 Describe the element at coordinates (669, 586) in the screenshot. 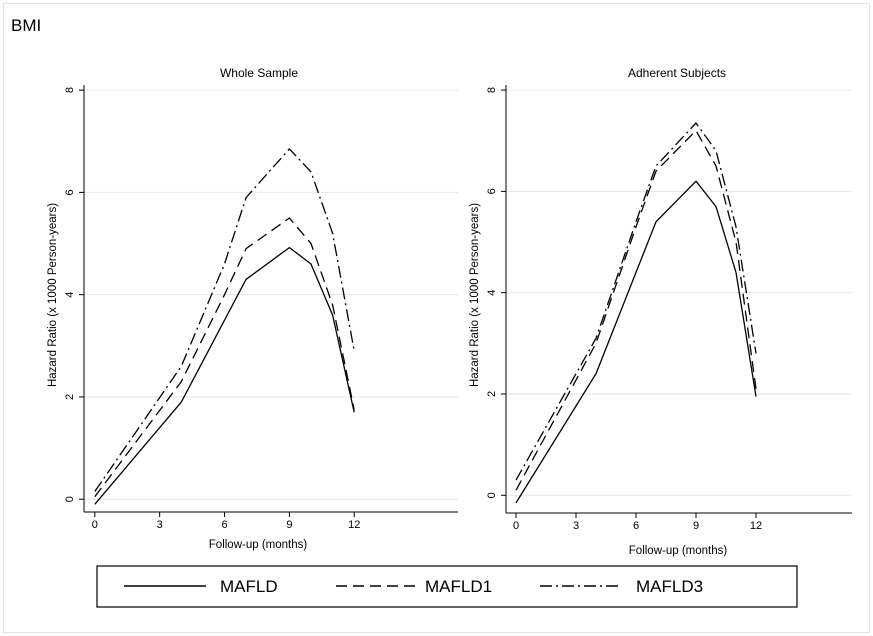

I see `legend-label-mafld3: MAFLD3` at that location.